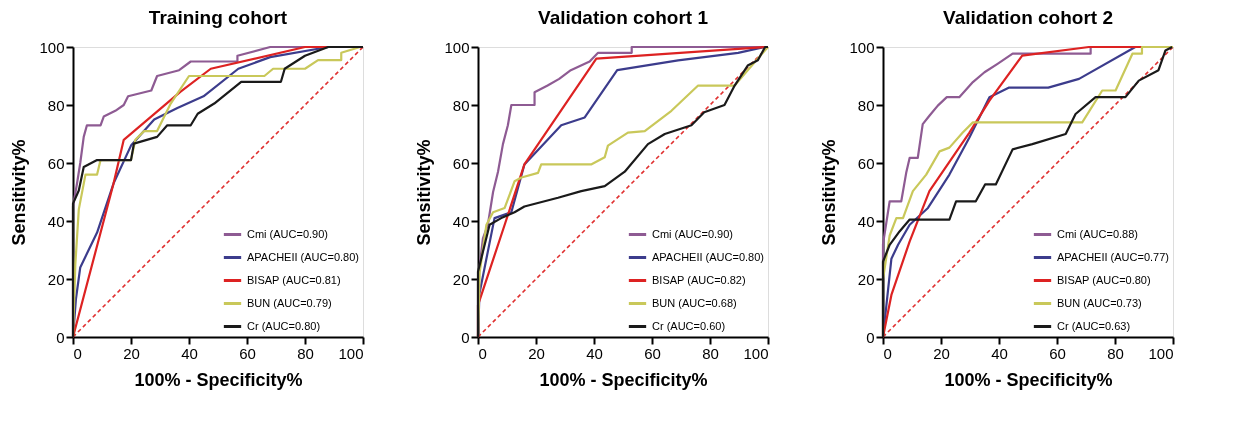  What do you see at coordinates (294, 279) in the screenshot?
I see `legend-label: BISAP (AUC=0.81)` at bounding box center [294, 279].